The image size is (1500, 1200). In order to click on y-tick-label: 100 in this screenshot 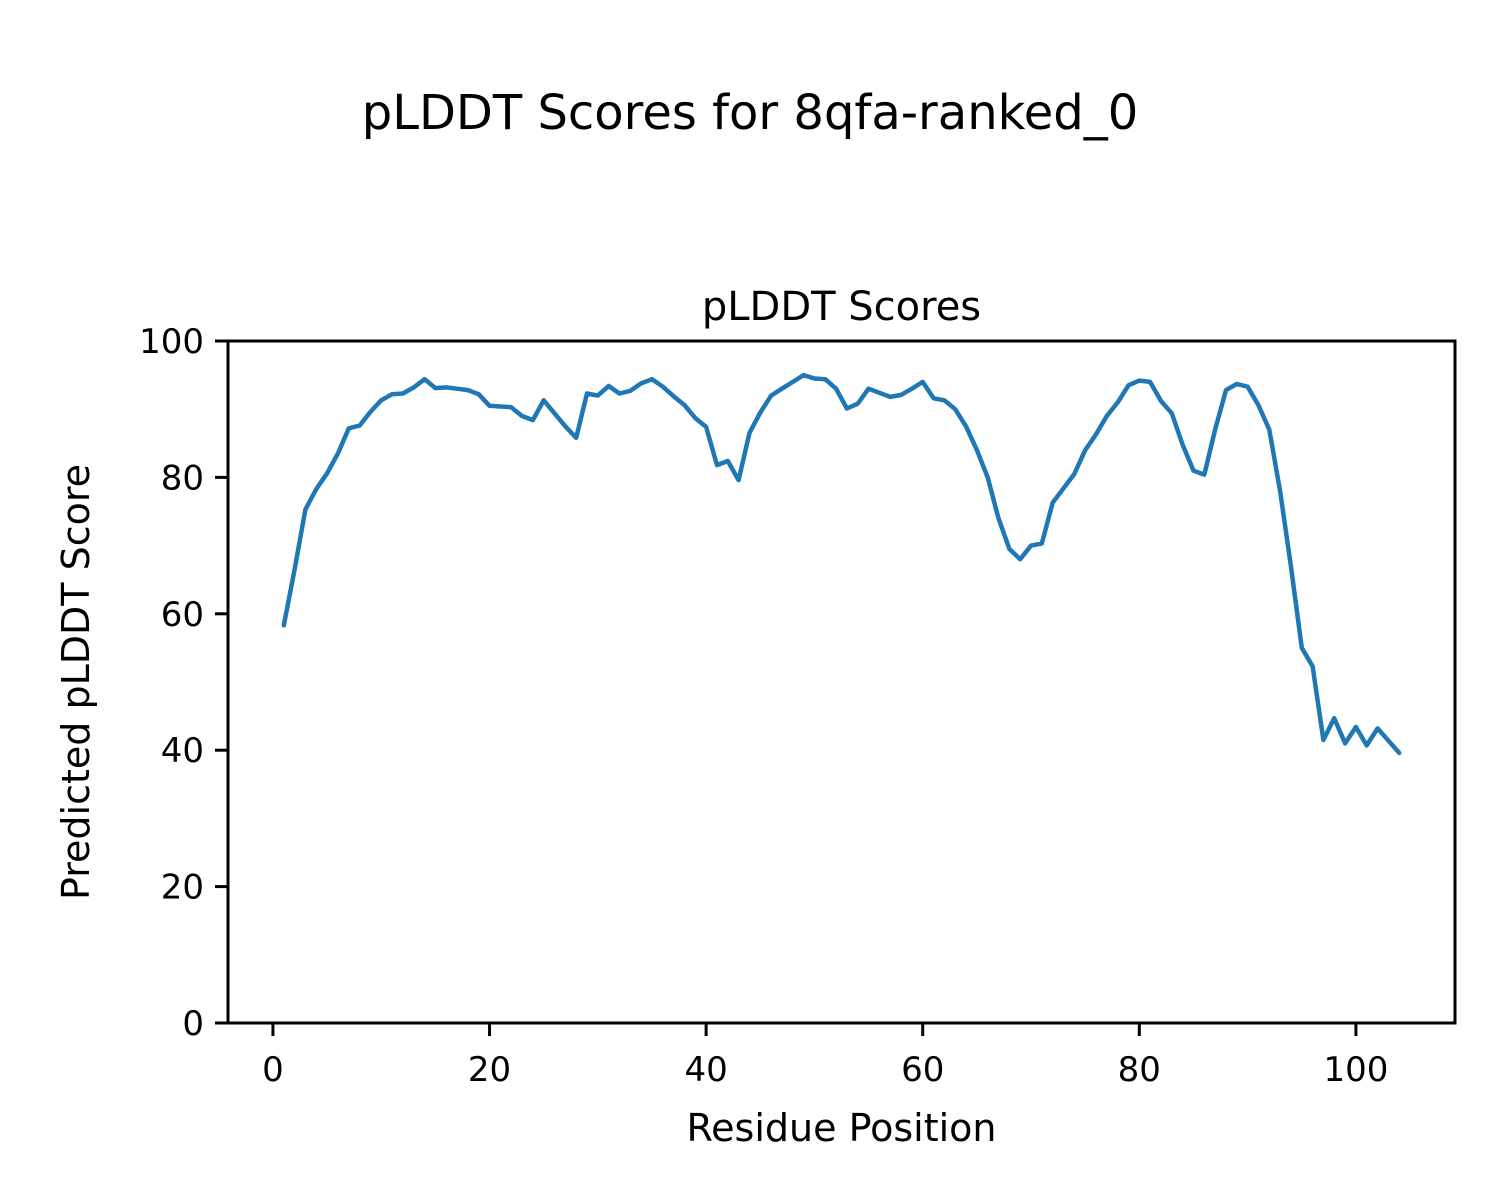, I will do `click(171, 342)`.